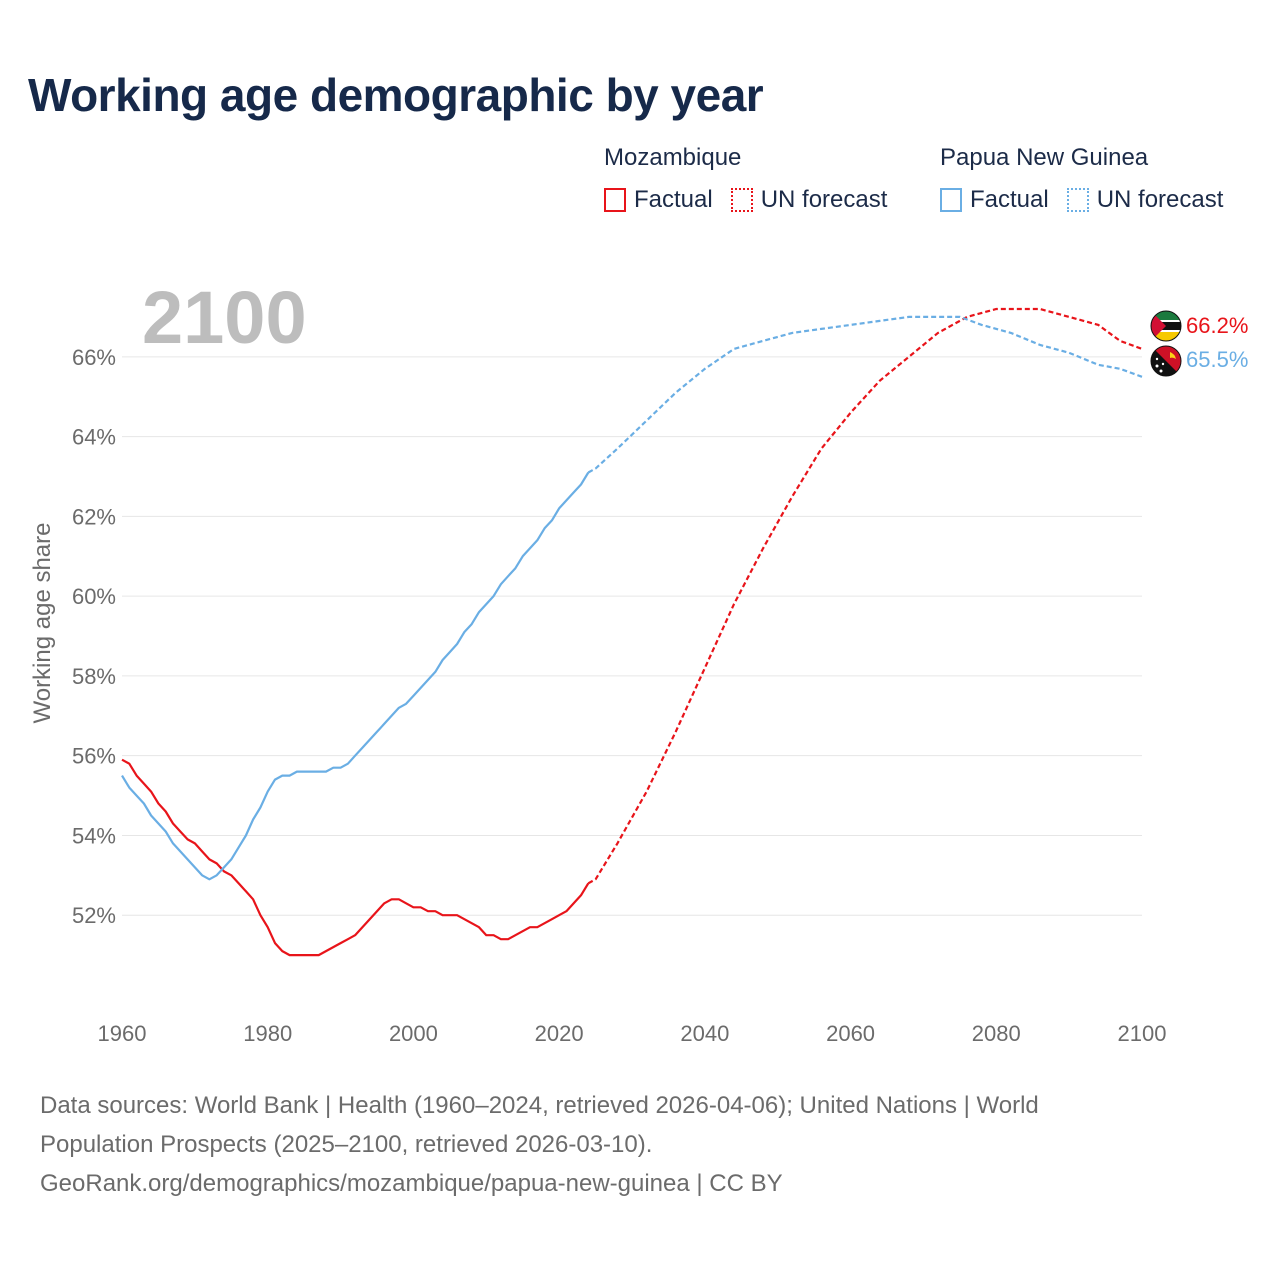 This screenshot has height=1280, width=1280. I want to click on y-tick-label: 52%, so click(94, 915).